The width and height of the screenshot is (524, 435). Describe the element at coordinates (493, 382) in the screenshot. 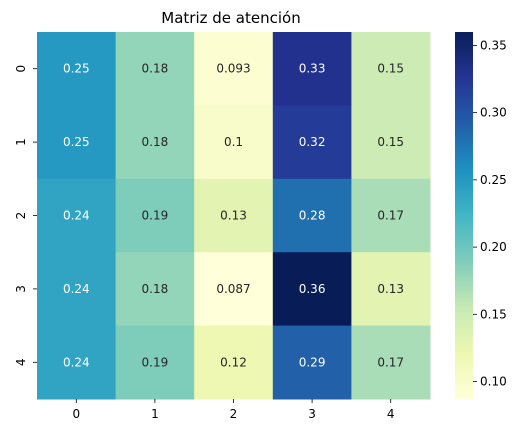

I see `colorbar-tick-label: 0.10` at that location.